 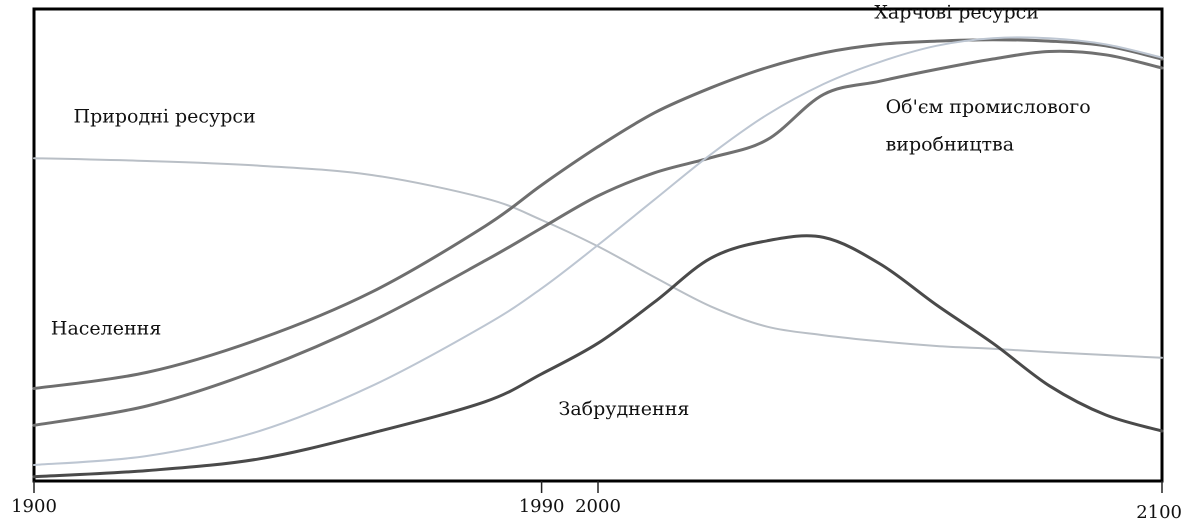 What do you see at coordinates (106, 329) in the screenshot?
I see `series-label-2: Населення` at bounding box center [106, 329].